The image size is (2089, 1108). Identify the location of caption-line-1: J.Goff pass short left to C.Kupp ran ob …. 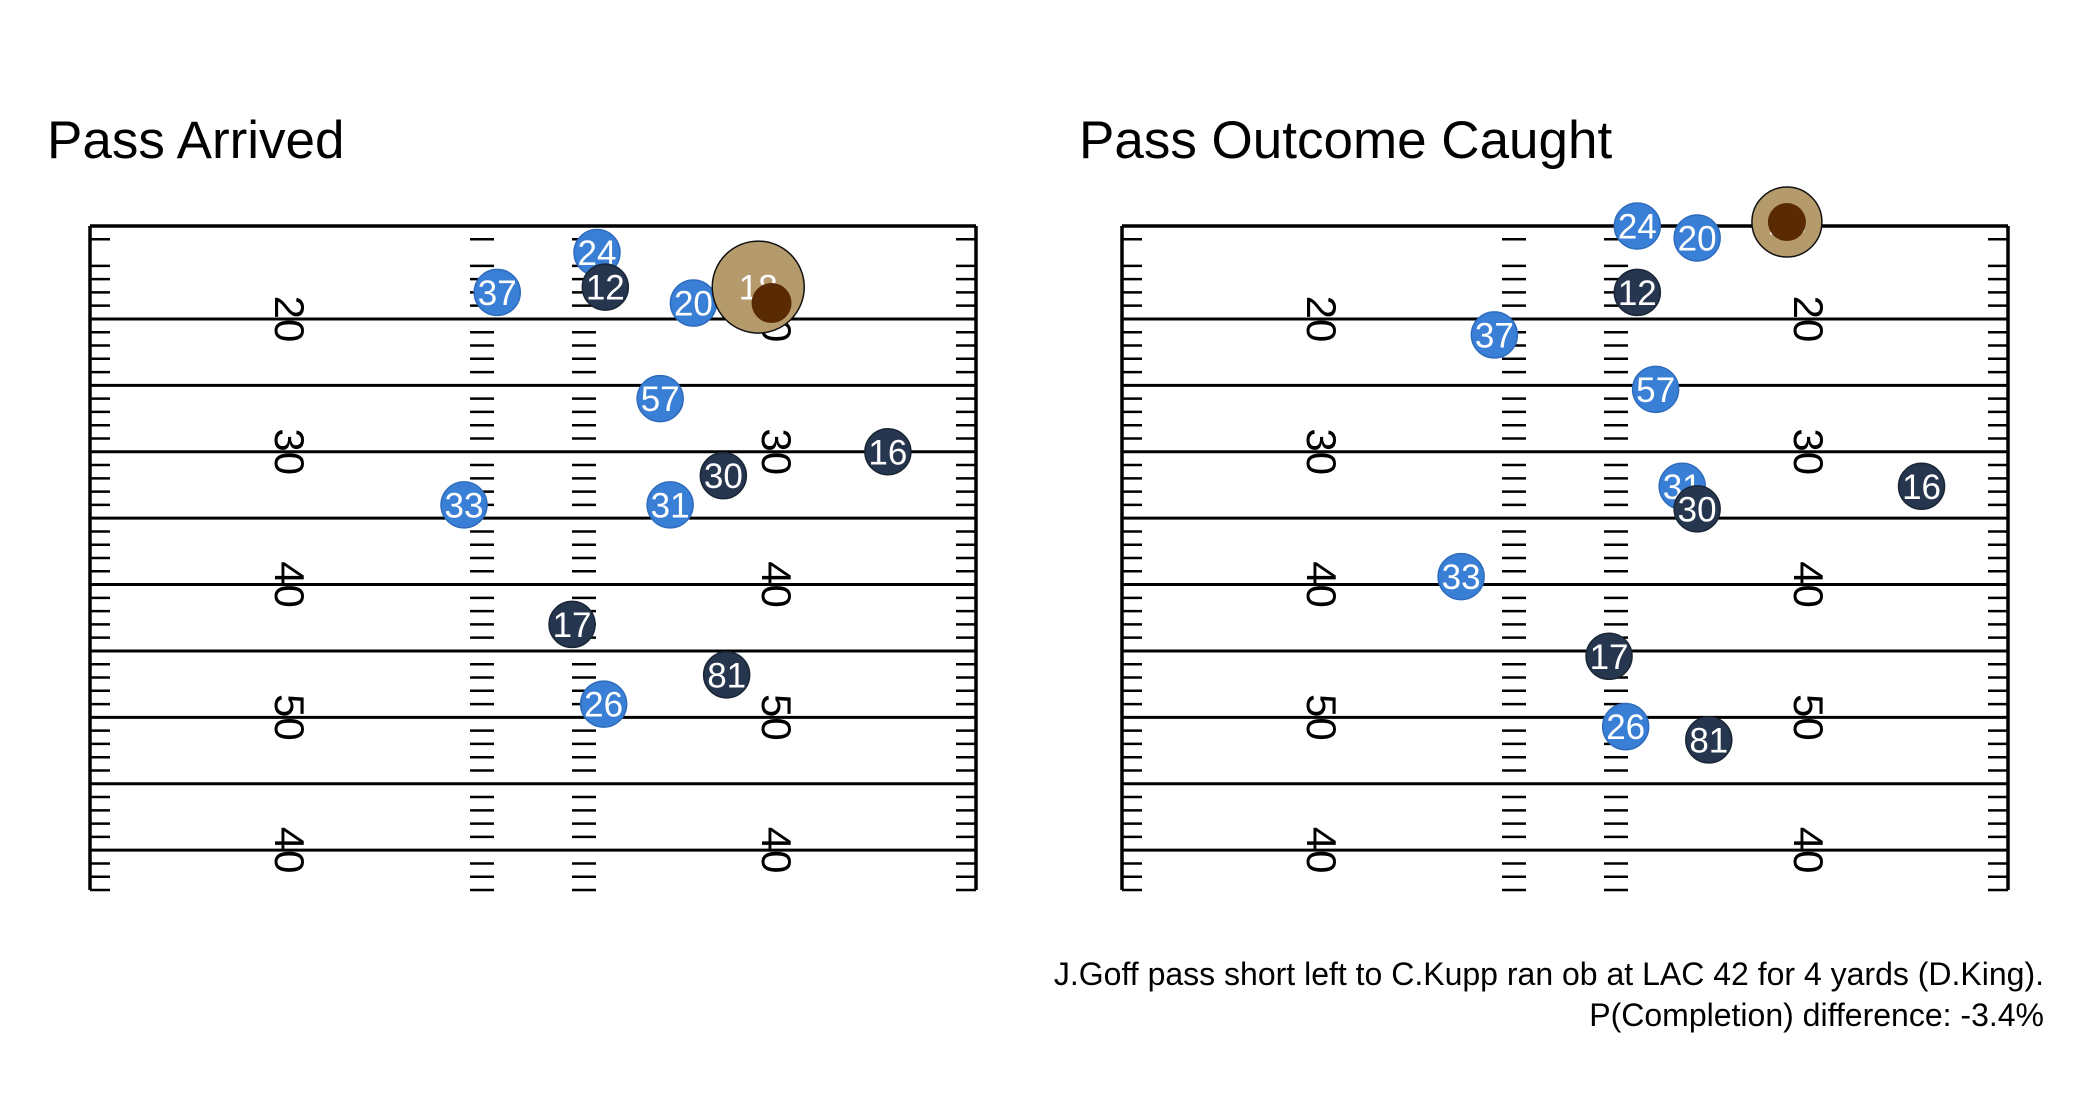
(1549, 974).